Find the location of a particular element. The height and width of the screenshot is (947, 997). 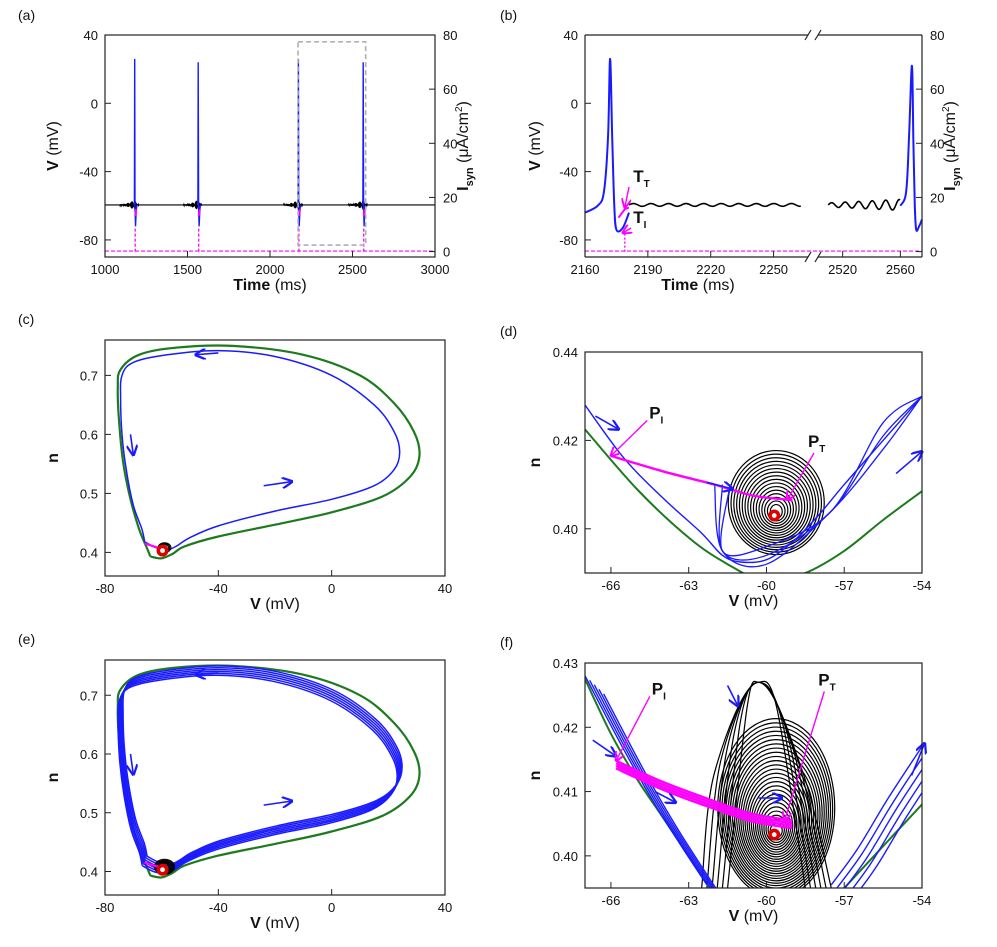

x-tick-label: 2560 is located at coordinates (900, 269).